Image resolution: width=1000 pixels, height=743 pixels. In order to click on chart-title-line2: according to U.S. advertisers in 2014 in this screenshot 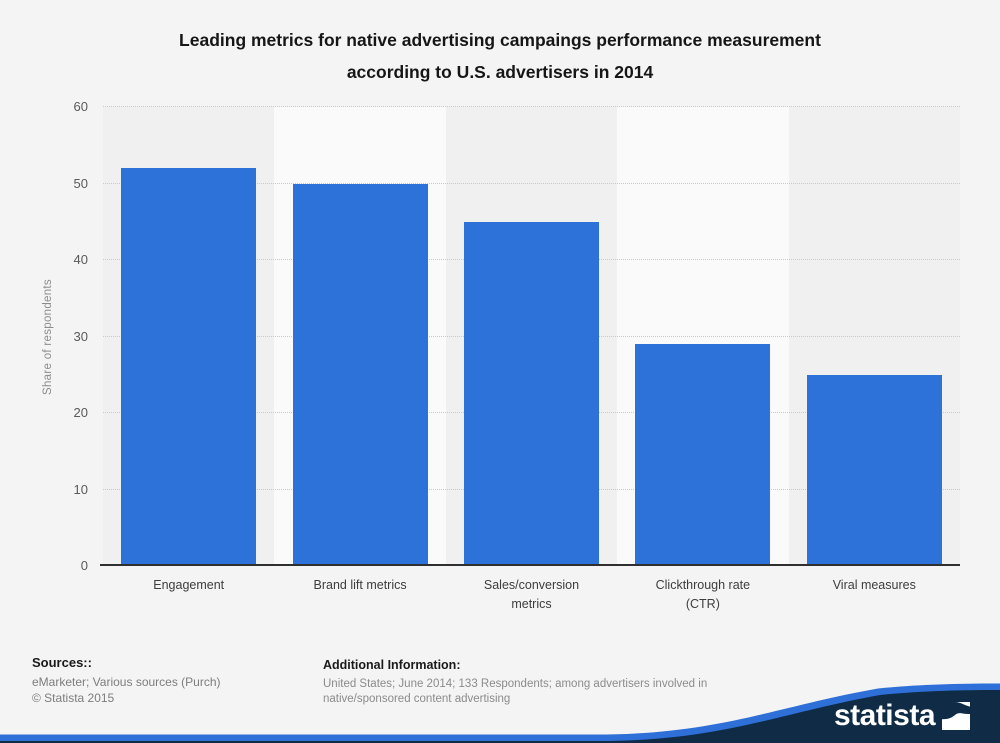, I will do `click(500, 72)`.